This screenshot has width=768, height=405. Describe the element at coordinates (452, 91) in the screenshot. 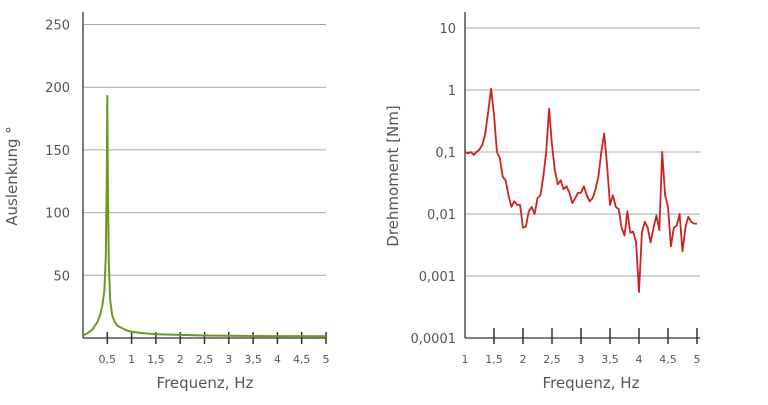

I see `torque-y-tick-label: 1` at that location.